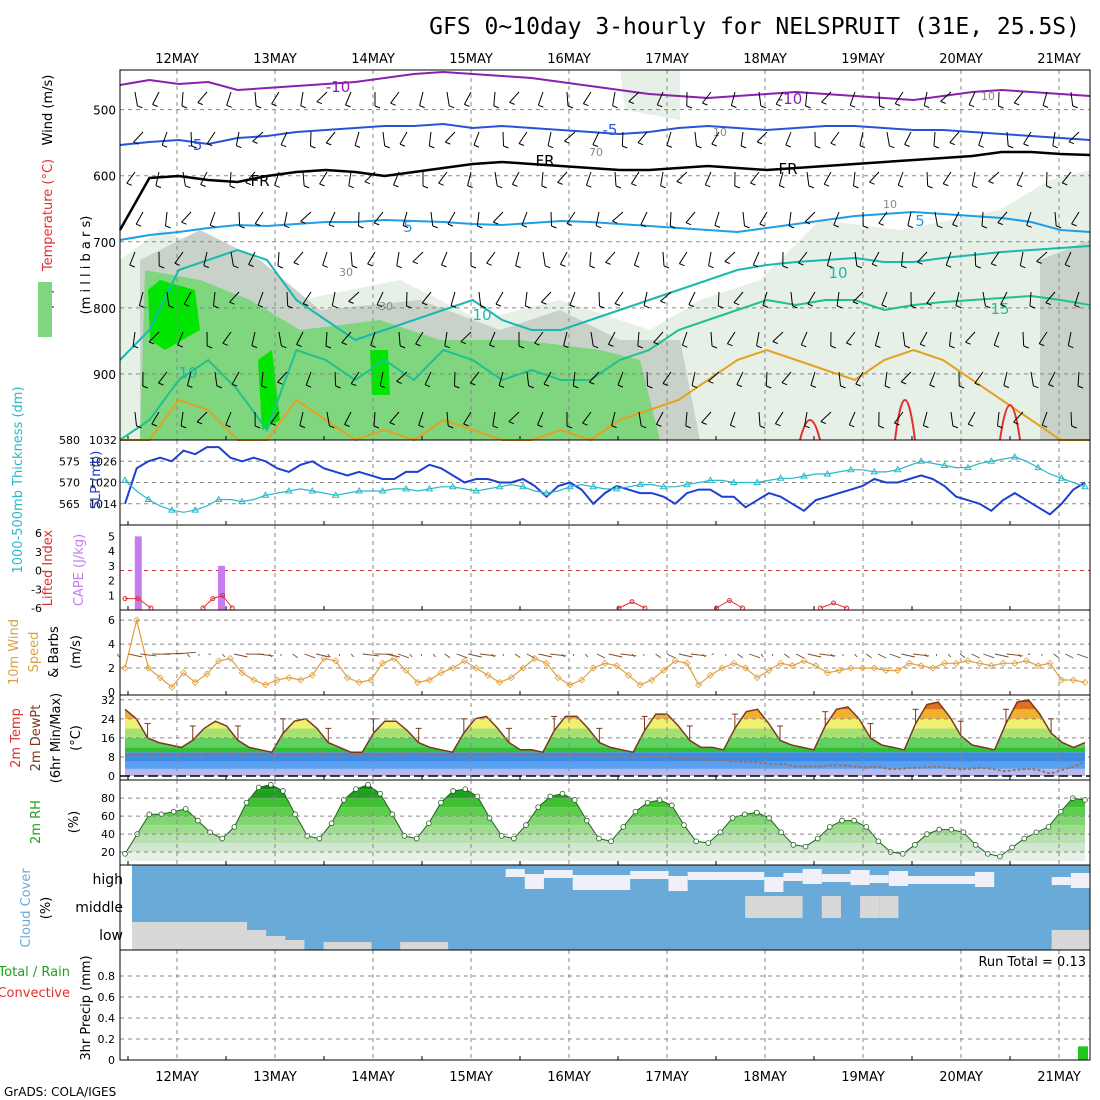  Describe the element at coordinates (76, 652) in the screenshot. I see `wind-axis-label-4: (m/s)` at that location.